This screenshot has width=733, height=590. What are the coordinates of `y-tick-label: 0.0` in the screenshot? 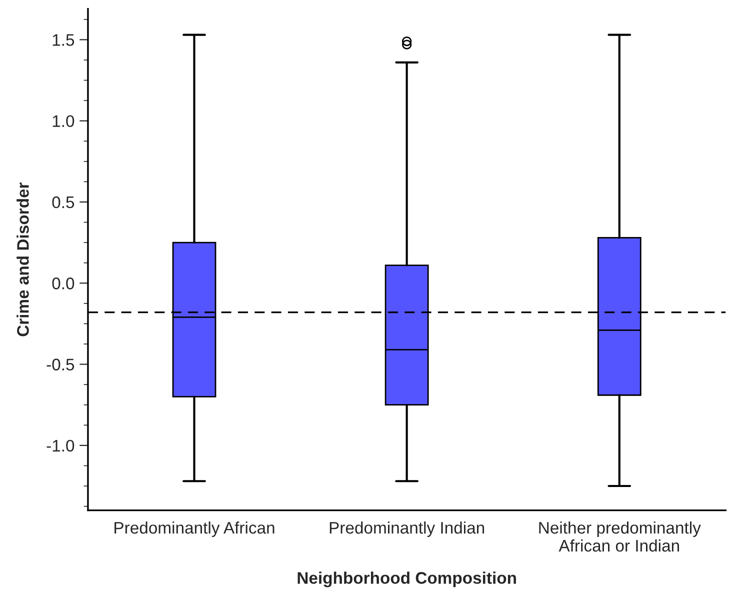 It's located at (63, 284).